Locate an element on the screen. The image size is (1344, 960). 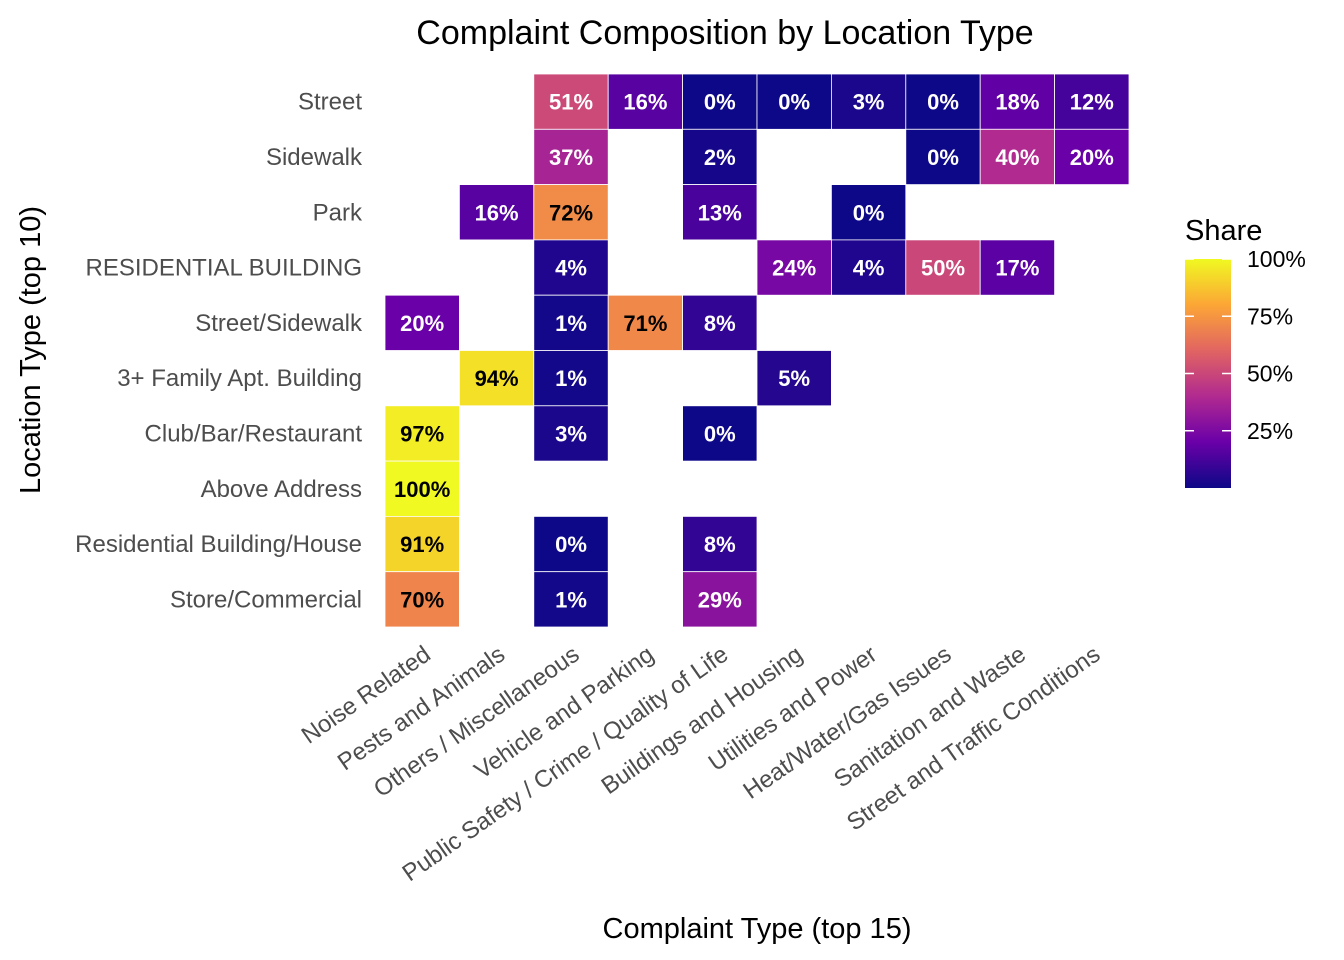
heatmap-cell-label: 50% is located at coordinates (943, 268).